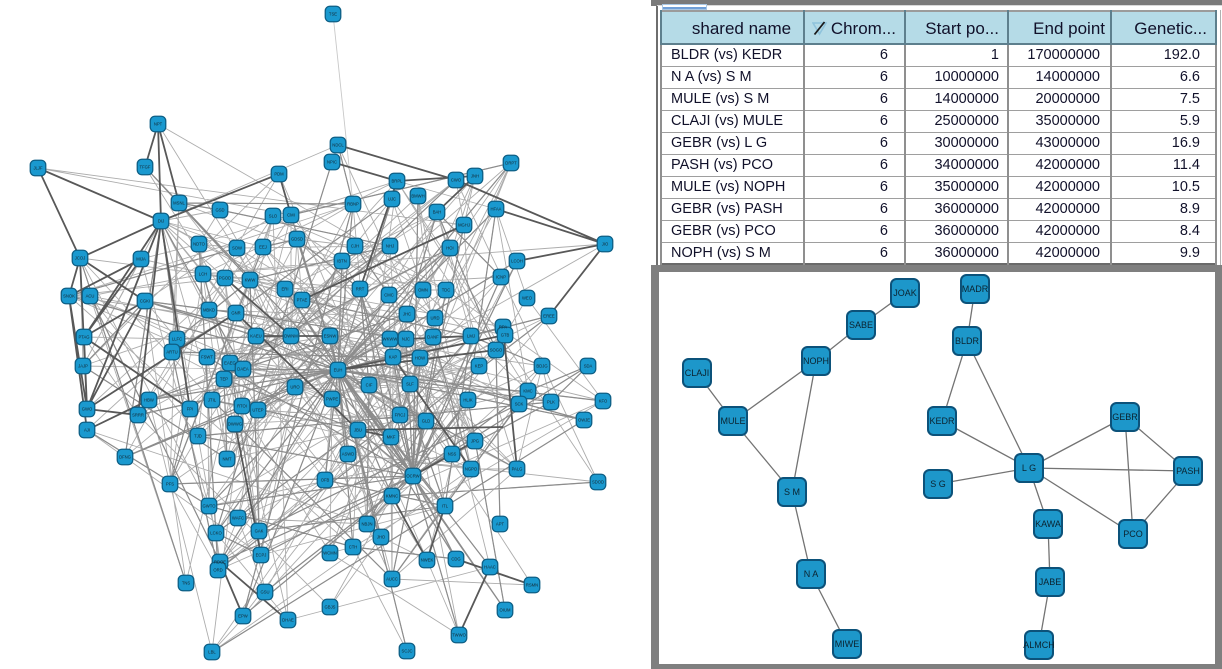 The width and height of the screenshot is (1222, 669). What do you see at coordinates (1188, 471) in the screenshot?
I see `svg-text: PASH` at bounding box center [1188, 471].